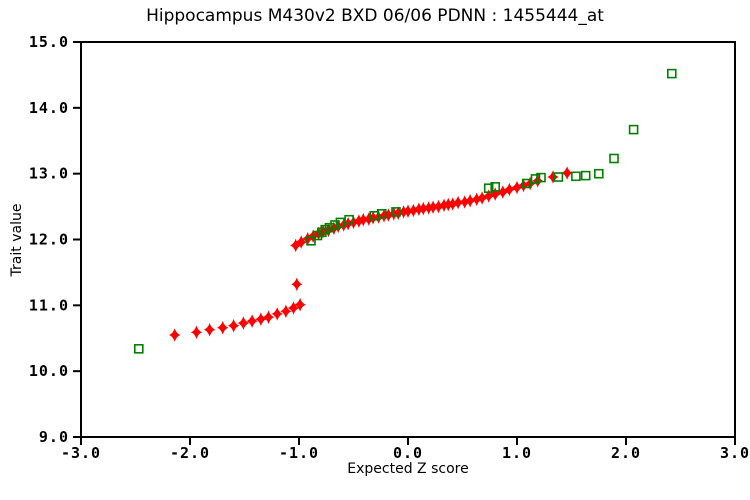 Image resolution: width=750 pixels, height=500 pixels. What do you see at coordinates (81, 453) in the screenshot?
I see `x-tick-label: -3.0` at bounding box center [81, 453].